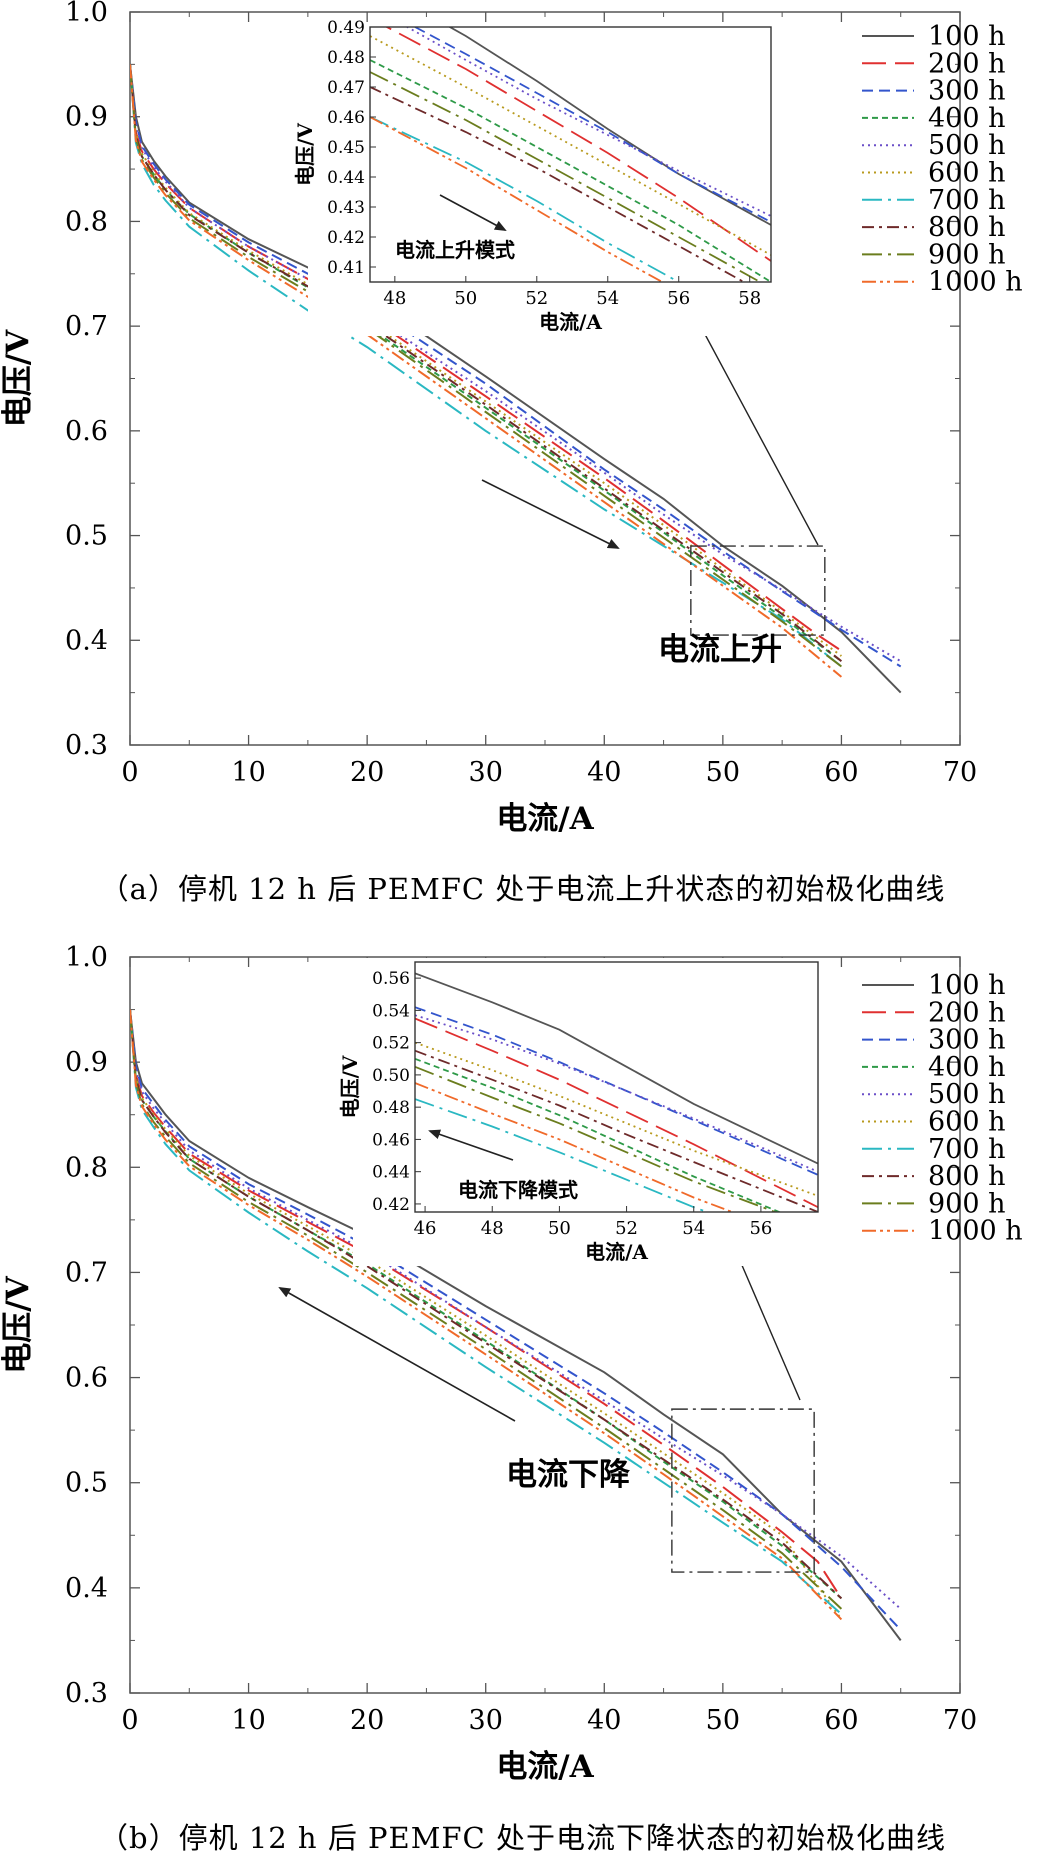 The image size is (1045, 1859). I want to click on x-tick-label: 10, so click(248, 772).